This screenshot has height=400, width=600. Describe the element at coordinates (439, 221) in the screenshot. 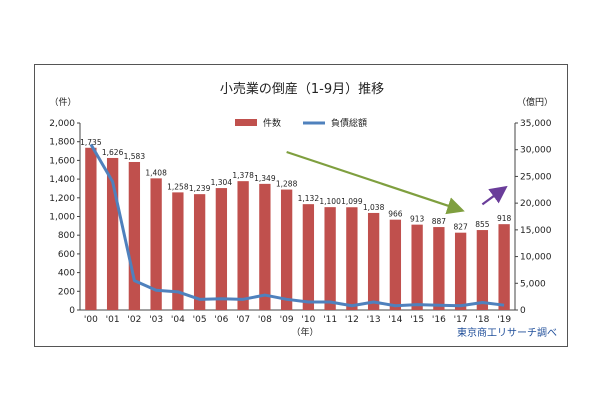

I see `bar-value-label: 887` at that location.